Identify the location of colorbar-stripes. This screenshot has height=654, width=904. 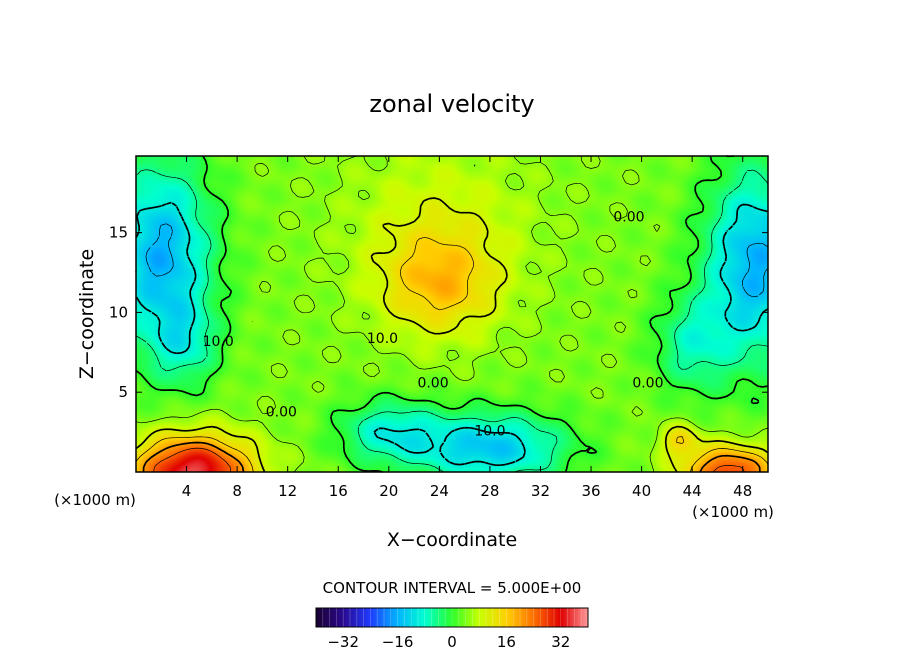
(452, 617).